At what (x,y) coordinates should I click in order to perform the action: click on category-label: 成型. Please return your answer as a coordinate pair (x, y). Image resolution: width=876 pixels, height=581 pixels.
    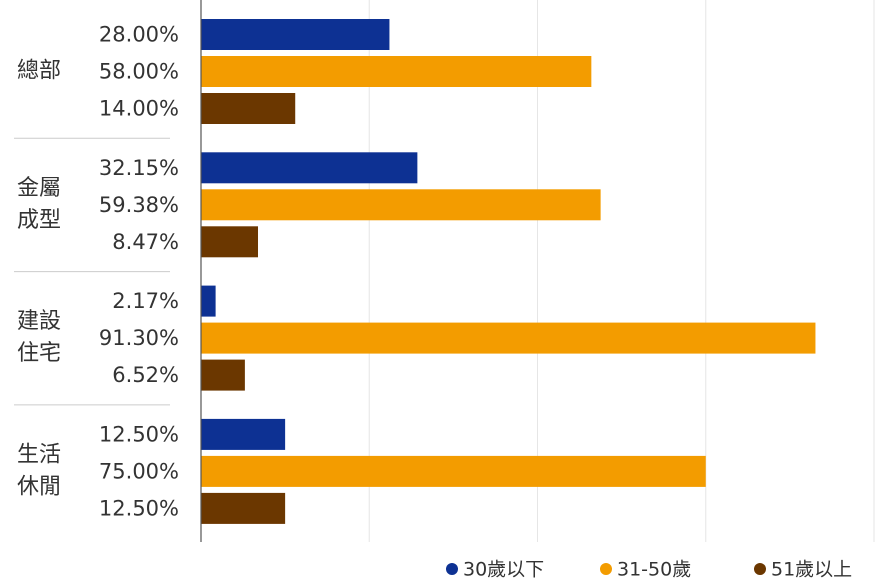
    Looking at the image, I should click on (39, 220).